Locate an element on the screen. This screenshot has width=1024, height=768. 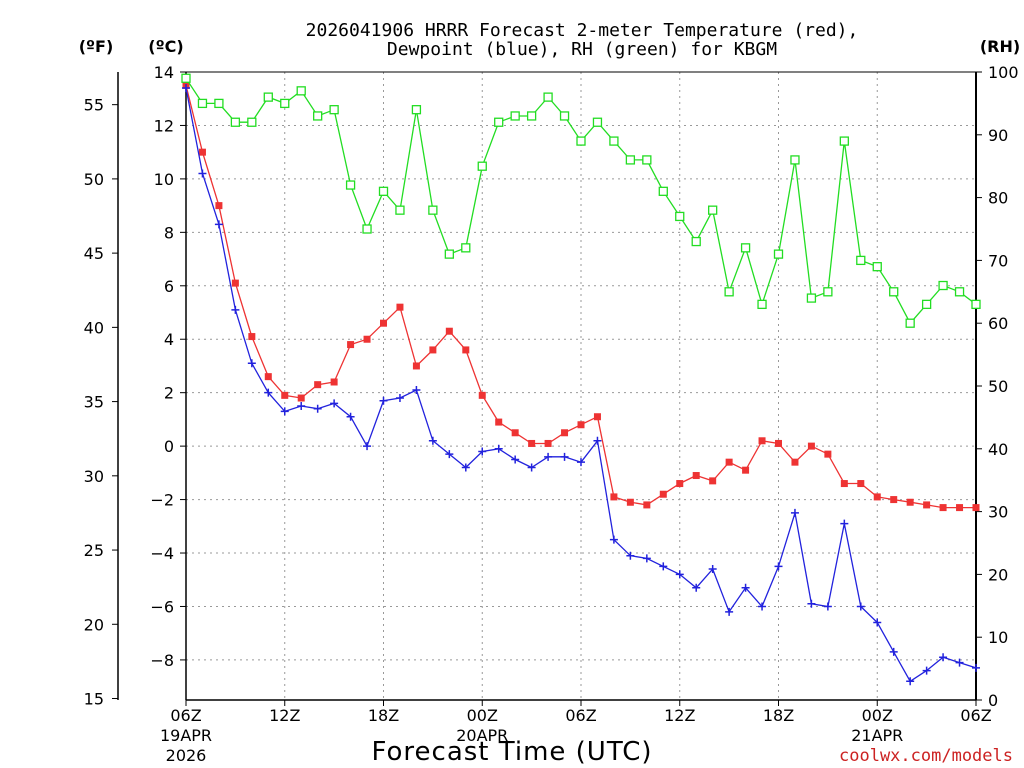
fahrenheit-tick-label: 15 is located at coordinates (94, 699).